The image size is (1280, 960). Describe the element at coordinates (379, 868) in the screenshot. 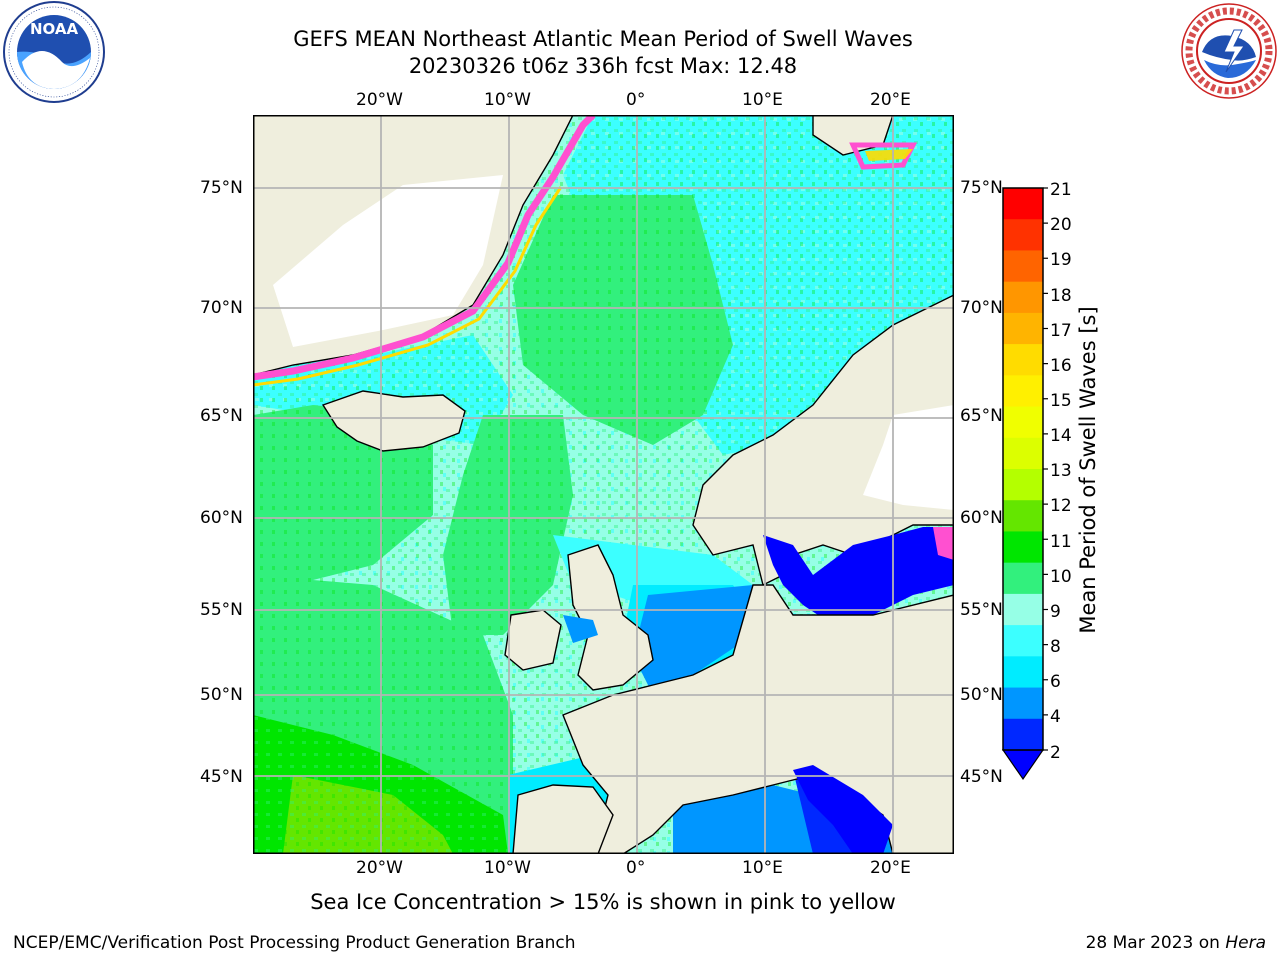

I see `lon-label-20w-bottom: 20°W` at that location.